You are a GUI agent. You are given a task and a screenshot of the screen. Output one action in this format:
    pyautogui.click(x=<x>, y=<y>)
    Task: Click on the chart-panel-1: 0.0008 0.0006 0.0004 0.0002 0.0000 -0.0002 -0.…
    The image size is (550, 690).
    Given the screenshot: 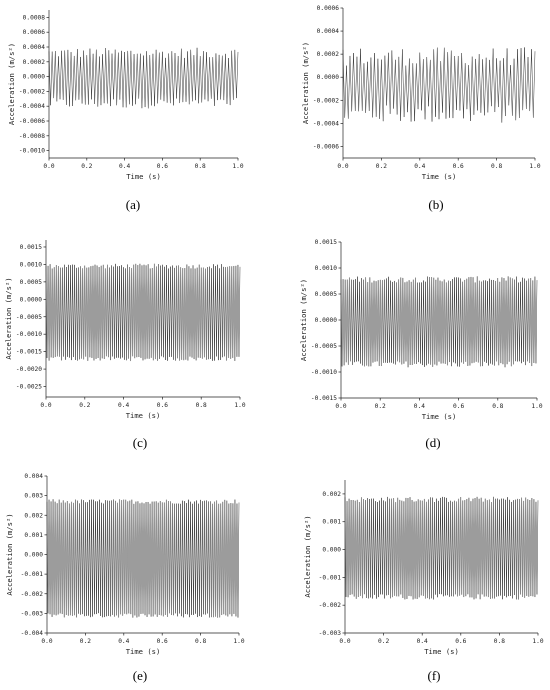 What is the action you would take?
    pyautogui.click(x=125, y=111)
    